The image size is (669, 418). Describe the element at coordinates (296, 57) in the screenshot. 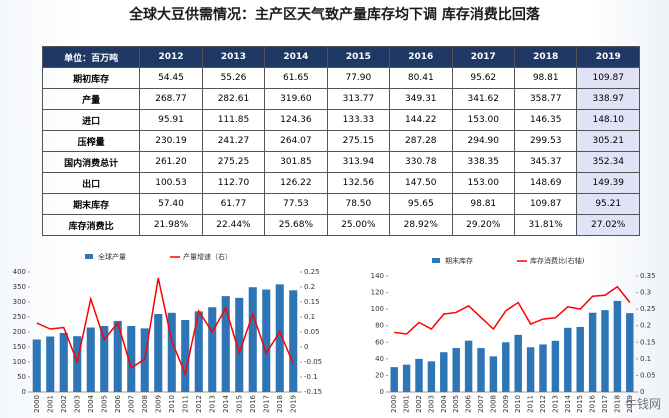

I see `header-cell: 2014` at that location.